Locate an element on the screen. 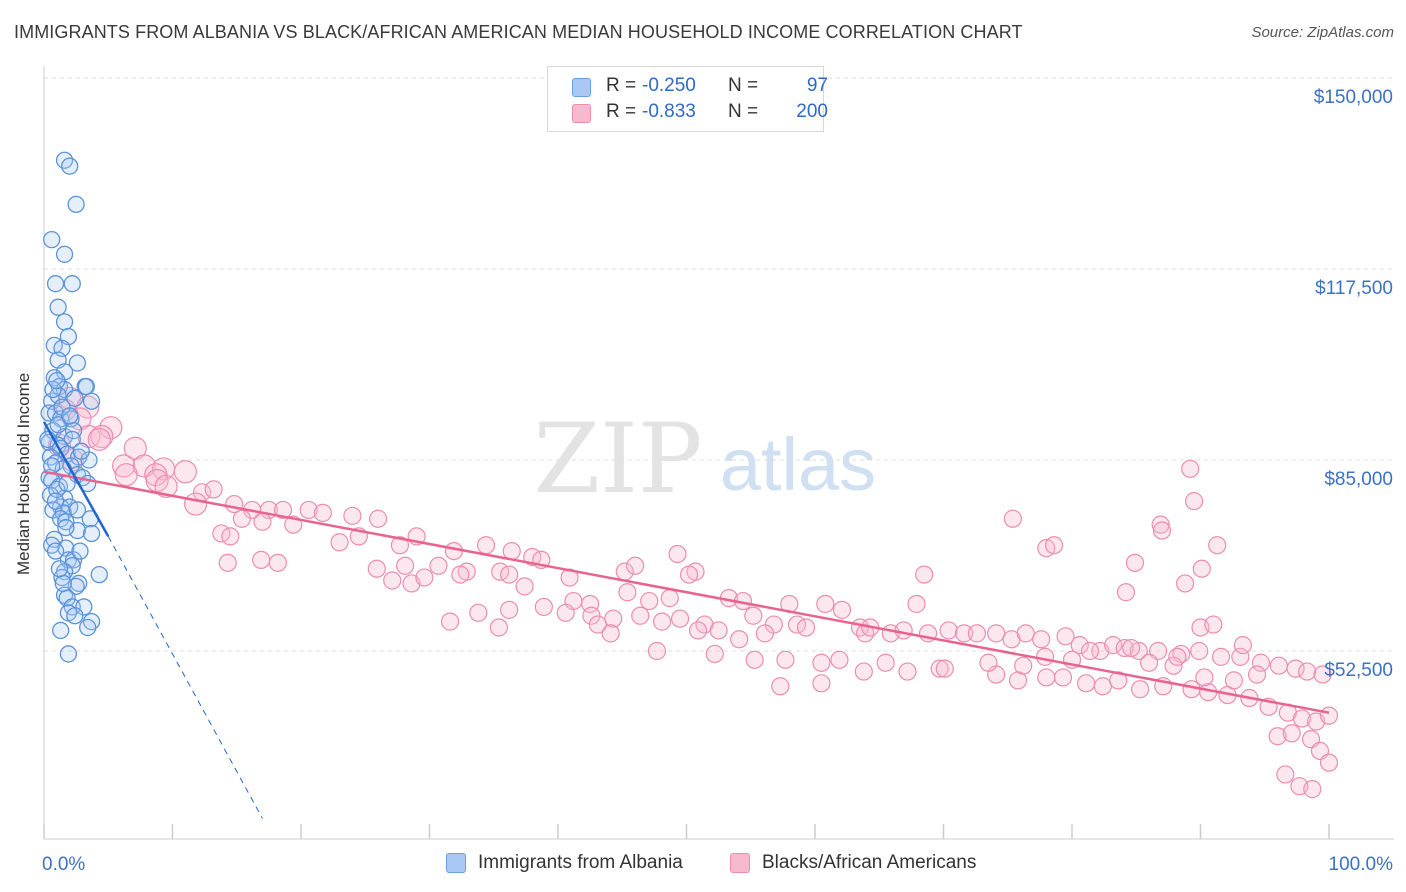  x-tick-label: 0.0% is located at coordinates (63, 864).